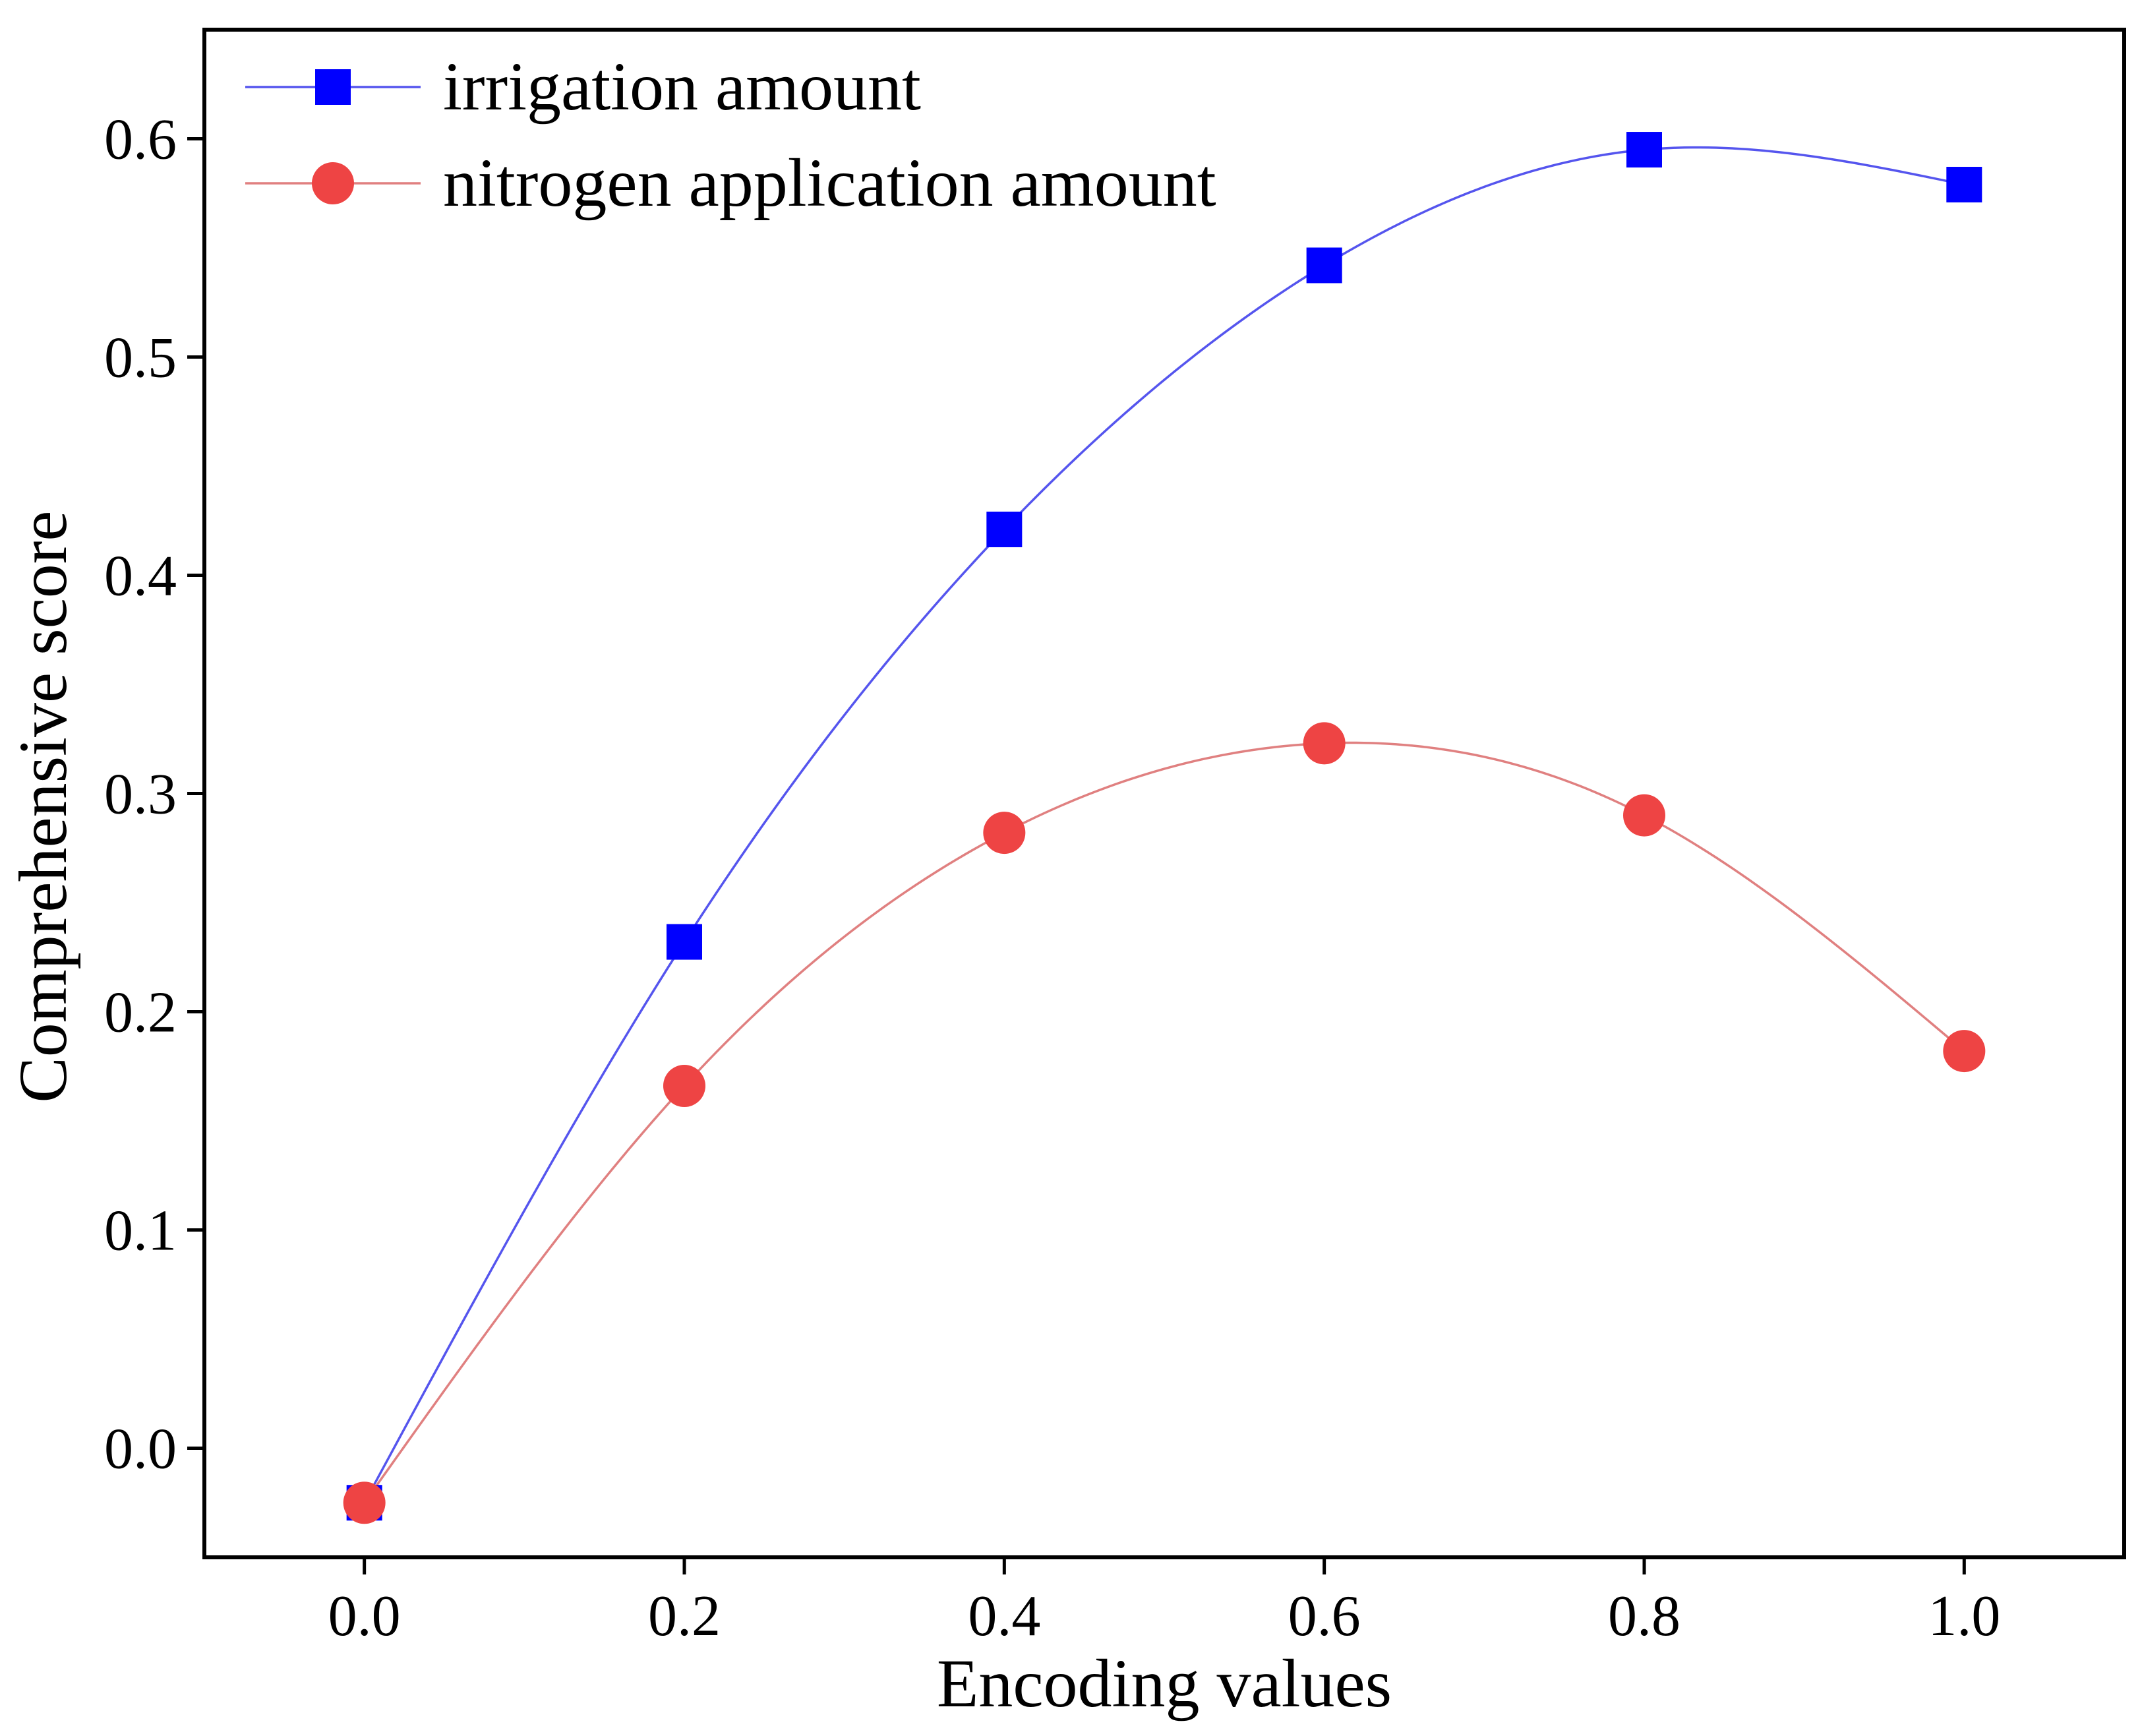  Describe the element at coordinates (1644, 1616) in the screenshot. I see `x-tick-label: 0.8` at that location.